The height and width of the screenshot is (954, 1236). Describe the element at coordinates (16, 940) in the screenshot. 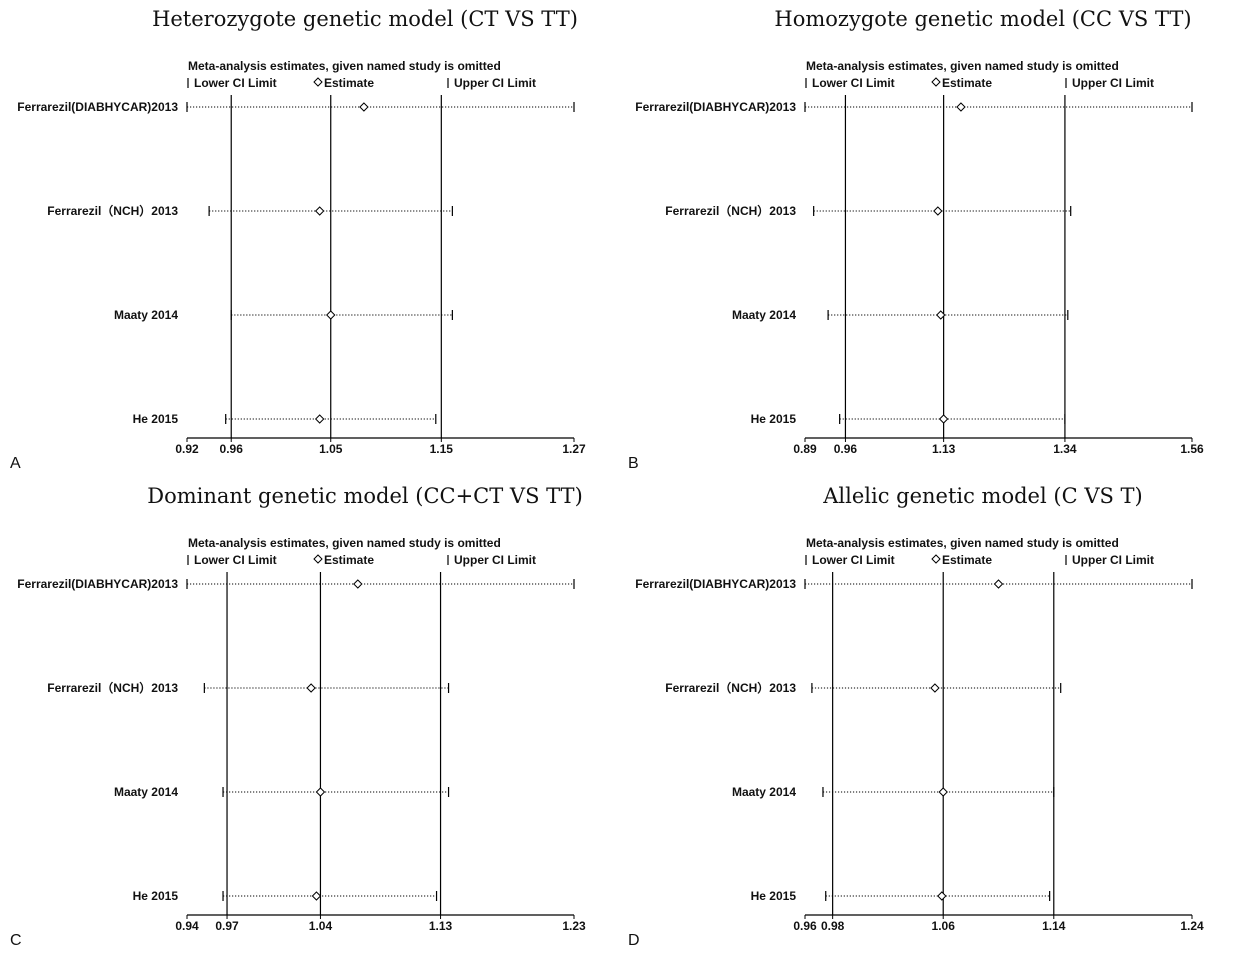

I see `panel-letter: C` at that location.